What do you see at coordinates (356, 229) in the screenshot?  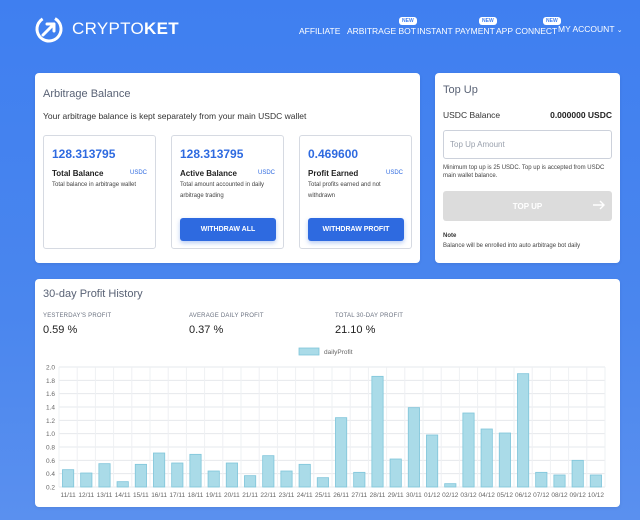 I see `withdraw-profit-button: WITHDRAW PROFIT` at bounding box center [356, 229].